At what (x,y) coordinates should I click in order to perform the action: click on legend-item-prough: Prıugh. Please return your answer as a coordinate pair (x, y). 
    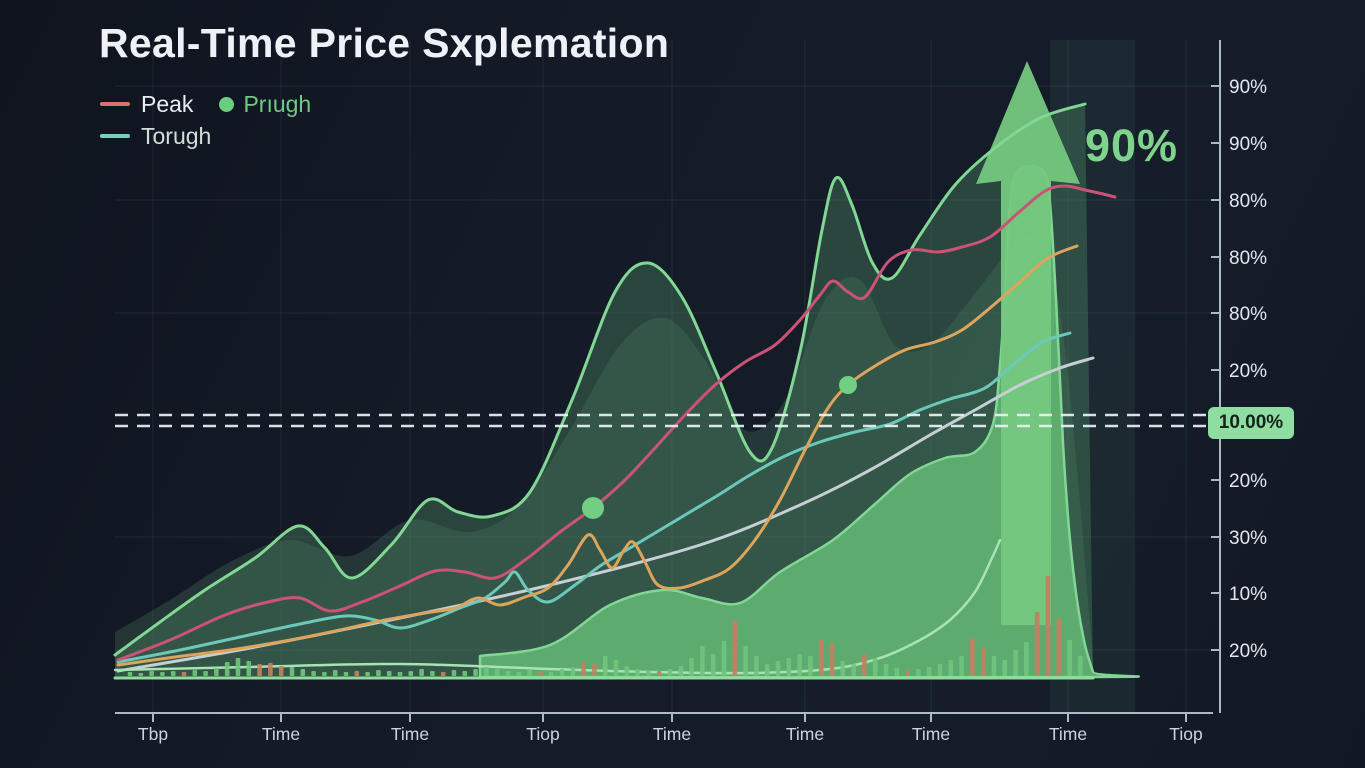
    Looking at the image, I should click on (252, 103).